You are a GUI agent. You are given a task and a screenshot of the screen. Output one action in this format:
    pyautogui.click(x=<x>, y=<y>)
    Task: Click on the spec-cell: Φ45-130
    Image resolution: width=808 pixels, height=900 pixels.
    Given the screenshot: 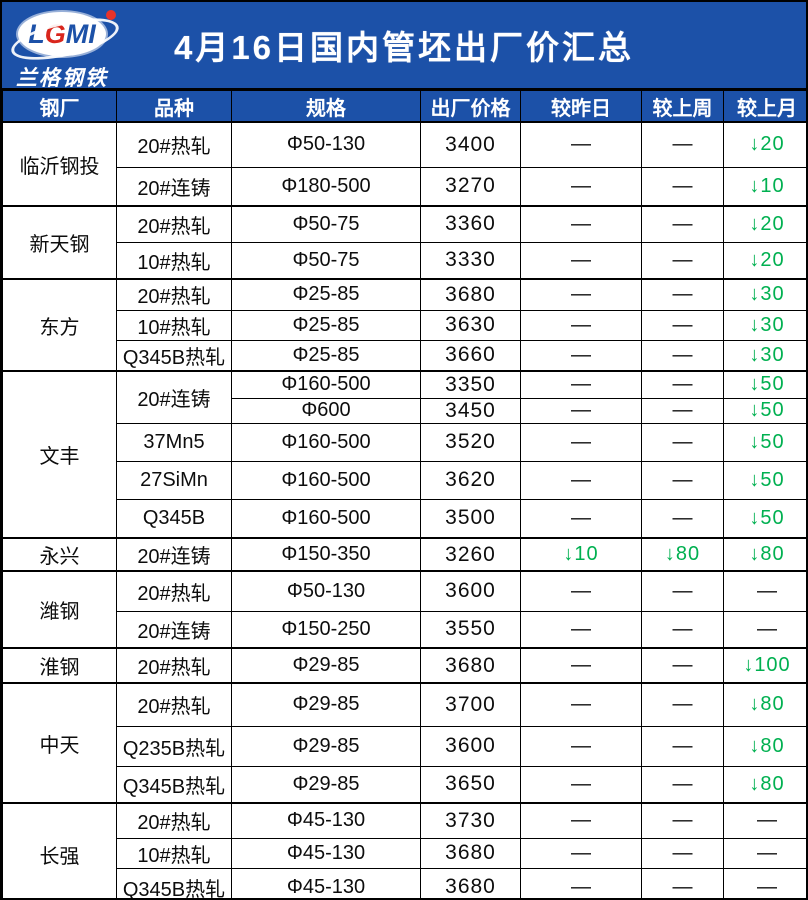 What is the action you would take?
    pyautogui.click(x=326, y=853)
    